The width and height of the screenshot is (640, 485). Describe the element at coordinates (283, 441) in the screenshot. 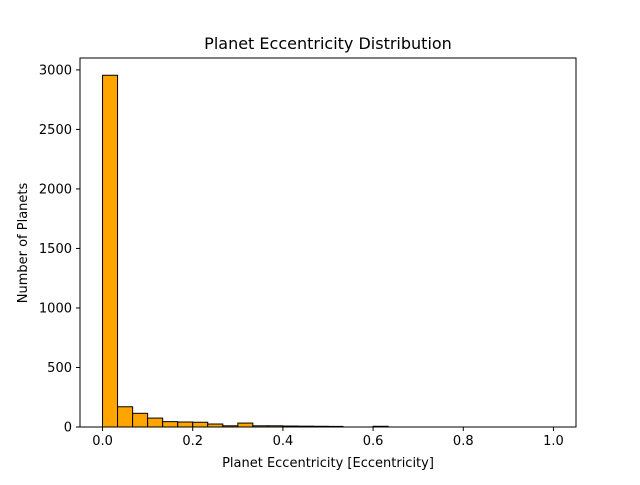

I see `x-tick-label: 0.4` at that location.